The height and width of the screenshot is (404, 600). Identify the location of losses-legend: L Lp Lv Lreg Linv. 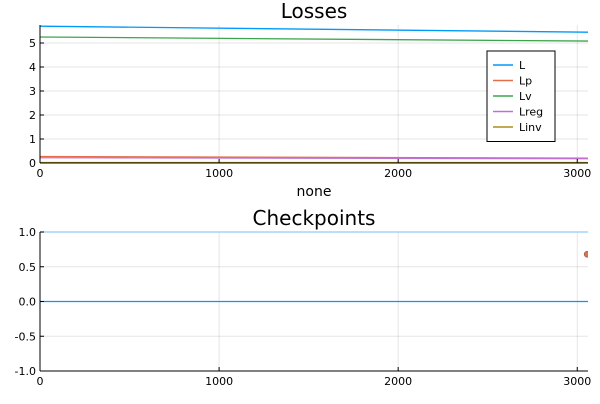
(521, 96).